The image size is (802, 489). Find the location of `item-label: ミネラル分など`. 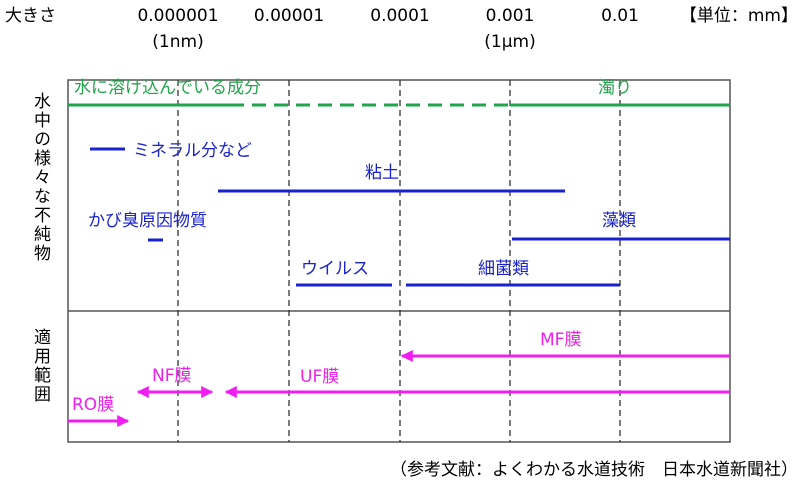

item-label: ミネラル分など is located at coordinates (192, 151).